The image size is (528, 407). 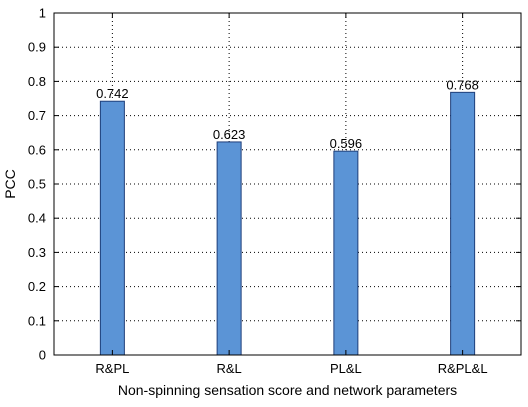 I want to click on value-labels: 0.742 0.623 0.596 0.768, so click(x=287, y=114).